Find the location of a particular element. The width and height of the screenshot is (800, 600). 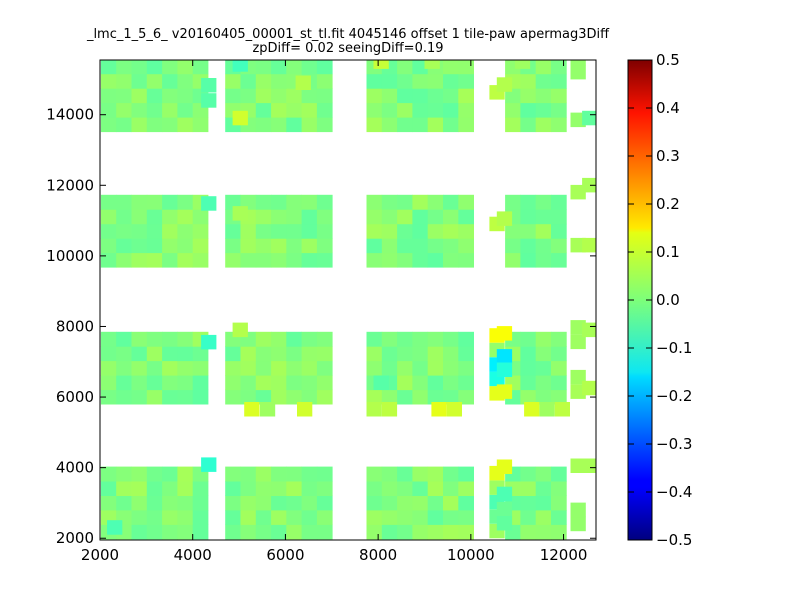

x-tick-label: 12000 is located at coordinates (564, 555).